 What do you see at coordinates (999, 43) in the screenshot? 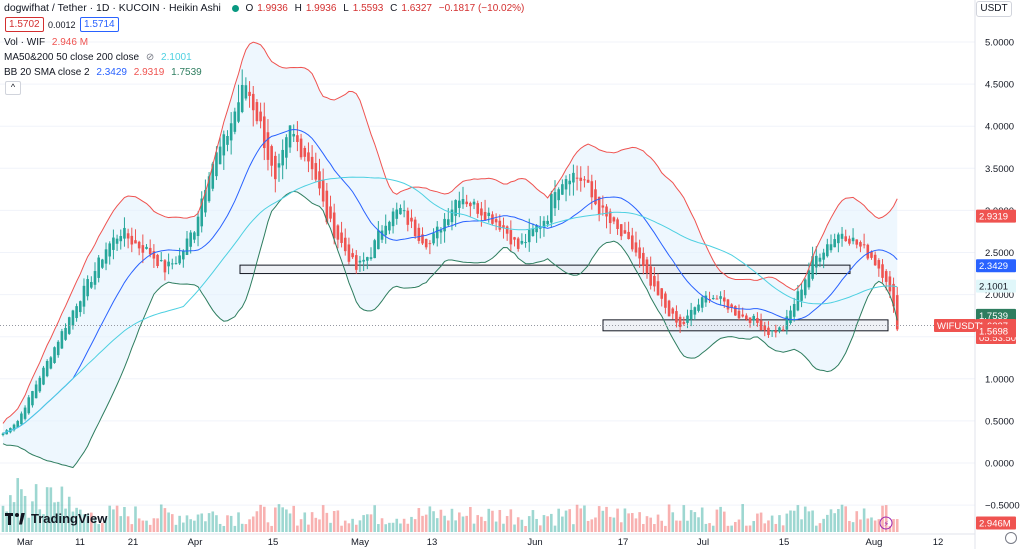
I see `y-tick-label: 5.0000` at bounding box center [999, 43].